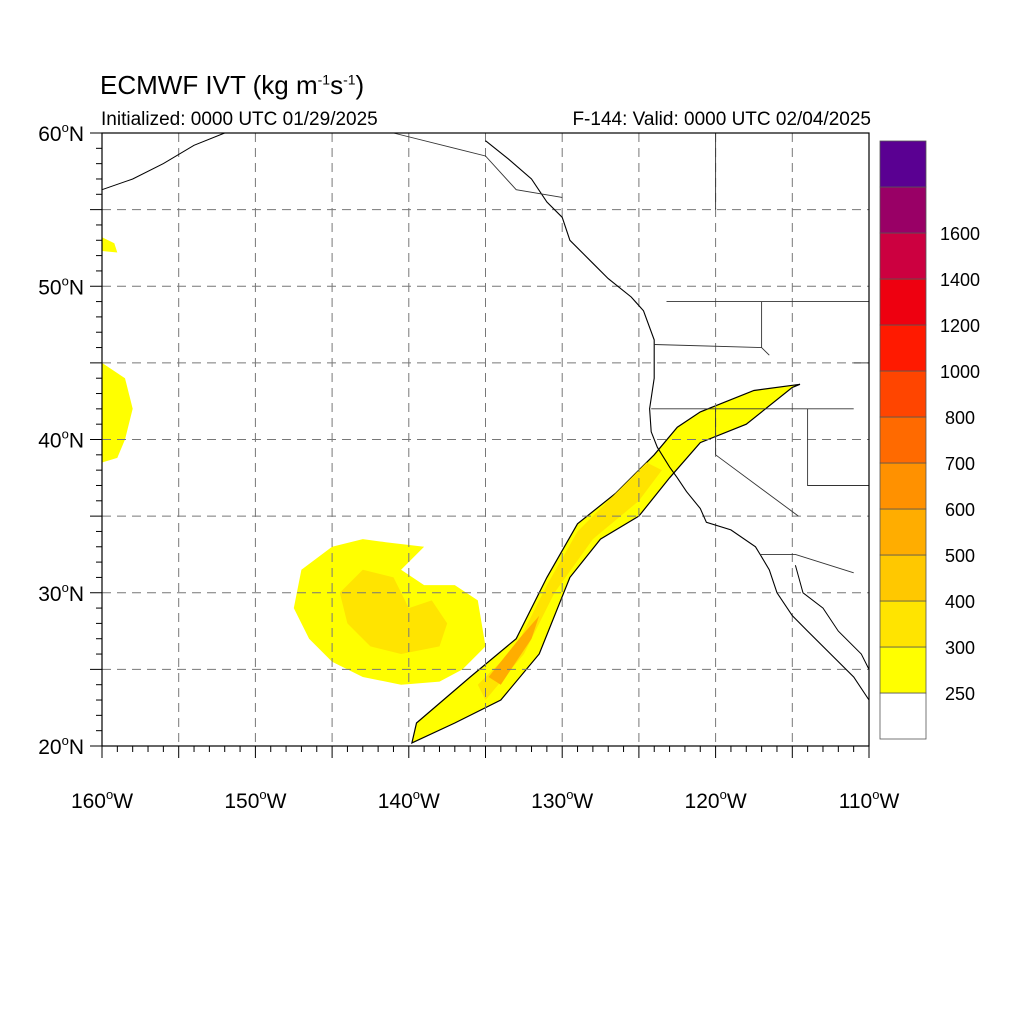 This screenshot has height=1024, width=1024. What do you see at coordinates (716, 800) in the screenshot?
I see `lon-label: 120oW` at bounding box center [716, 800].